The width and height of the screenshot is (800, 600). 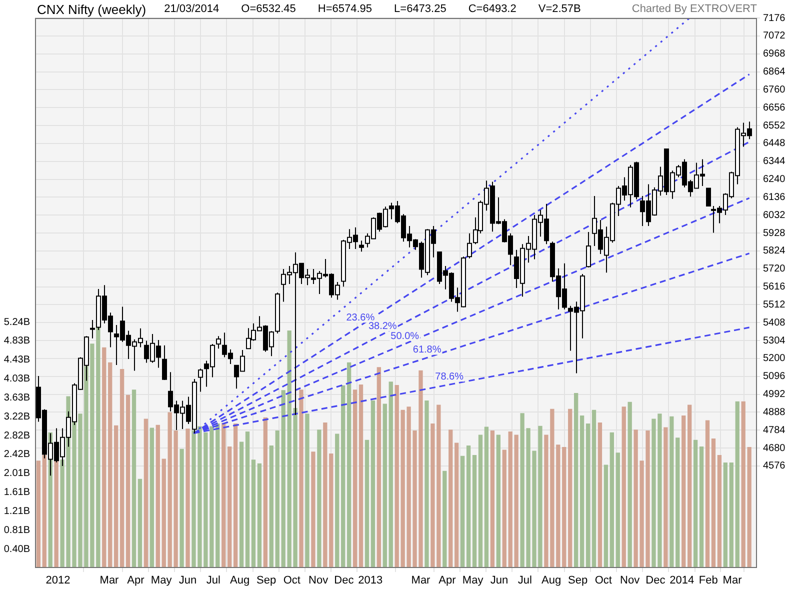 What do you see at coordinates (91, 9) in the screenshot?
I see `chart-title: CNX Nifty (weekly)` at bounding box center [91, 9].